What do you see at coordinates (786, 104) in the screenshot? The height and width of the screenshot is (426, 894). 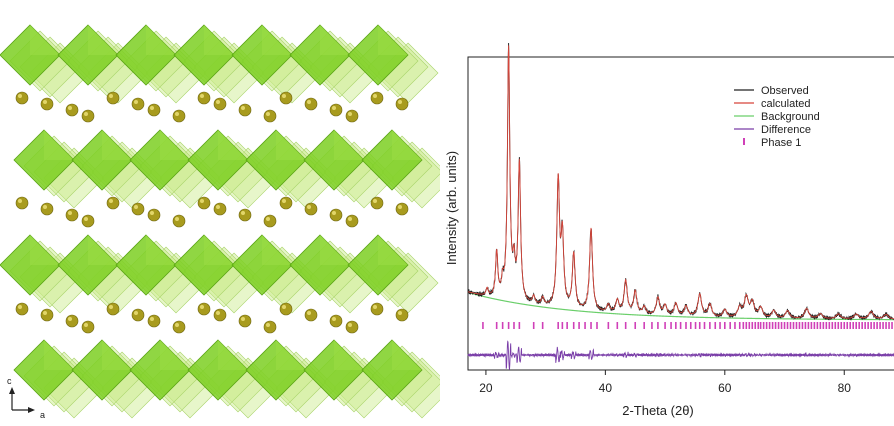 I see `legend-label: calculated` at bounding box center [786, 104].